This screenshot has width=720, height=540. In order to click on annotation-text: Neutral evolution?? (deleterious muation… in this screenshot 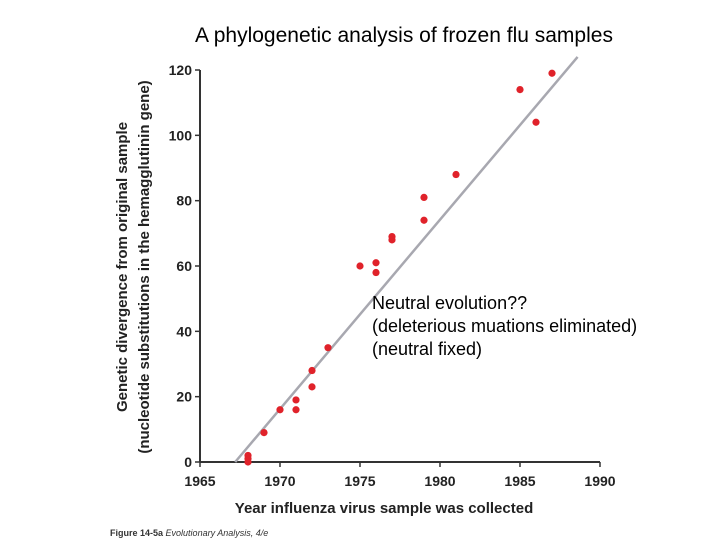, I will do `click(504, 326)`.